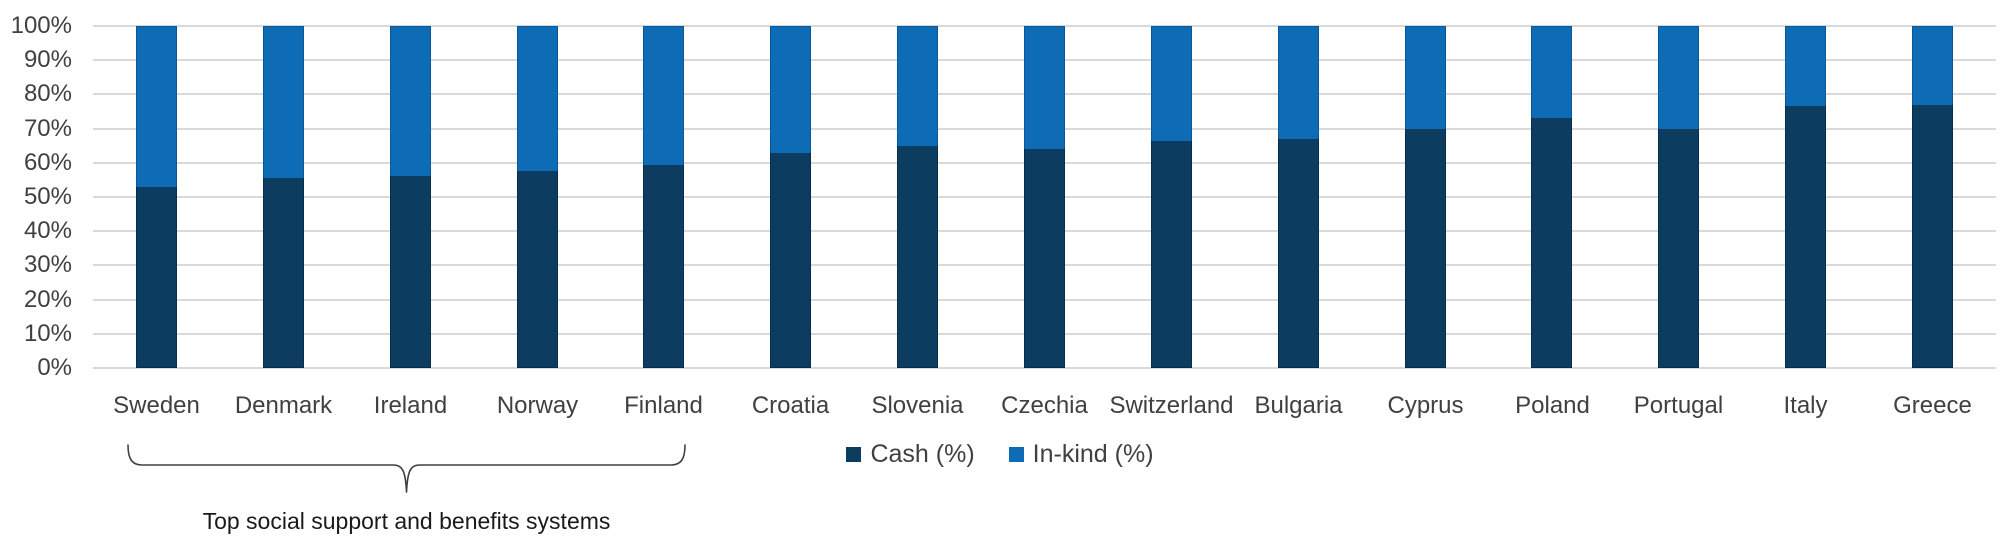 The width and height of the screenshot is (2000, 558). I want to click on cash-swatch-icon, so click(854, 454).